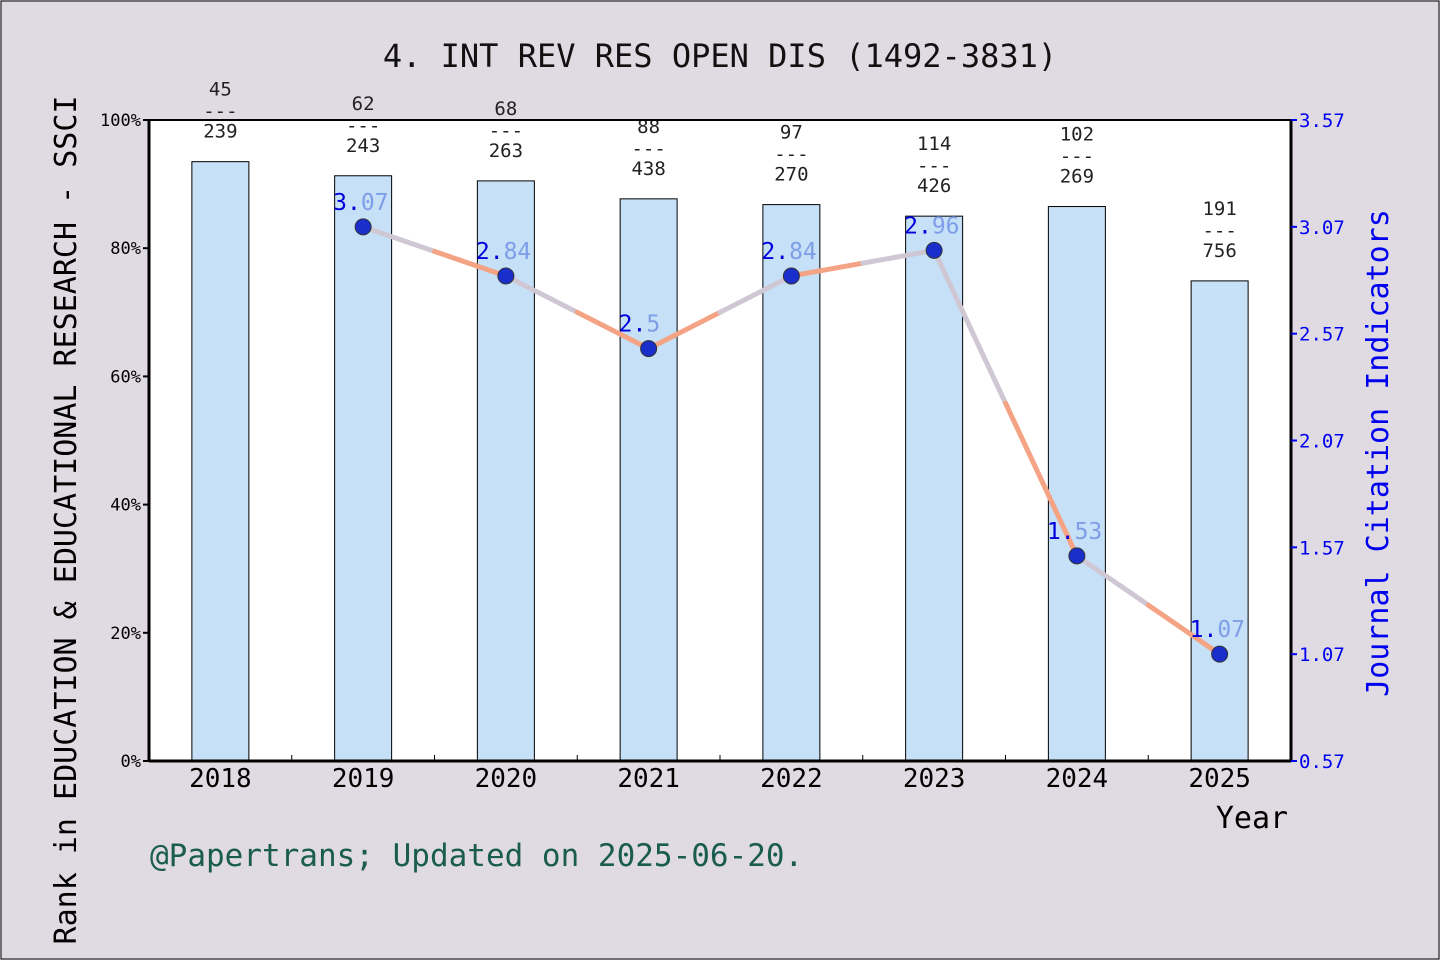 The height and width of the screenshot is (960, 1440). What do you see at coordinates (1217, 630) in the screenshot?
I see `jci-value-label-2025: 1.07` at bounding box center [1217, 630].